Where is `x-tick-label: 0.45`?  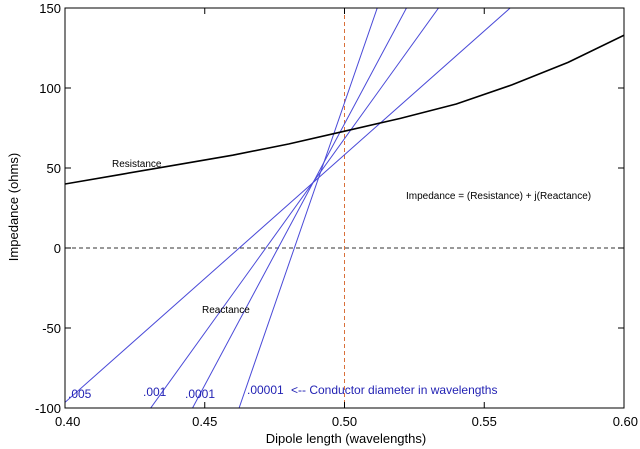
x-tick-label: 0.45 is located at coordinates (204, 421).